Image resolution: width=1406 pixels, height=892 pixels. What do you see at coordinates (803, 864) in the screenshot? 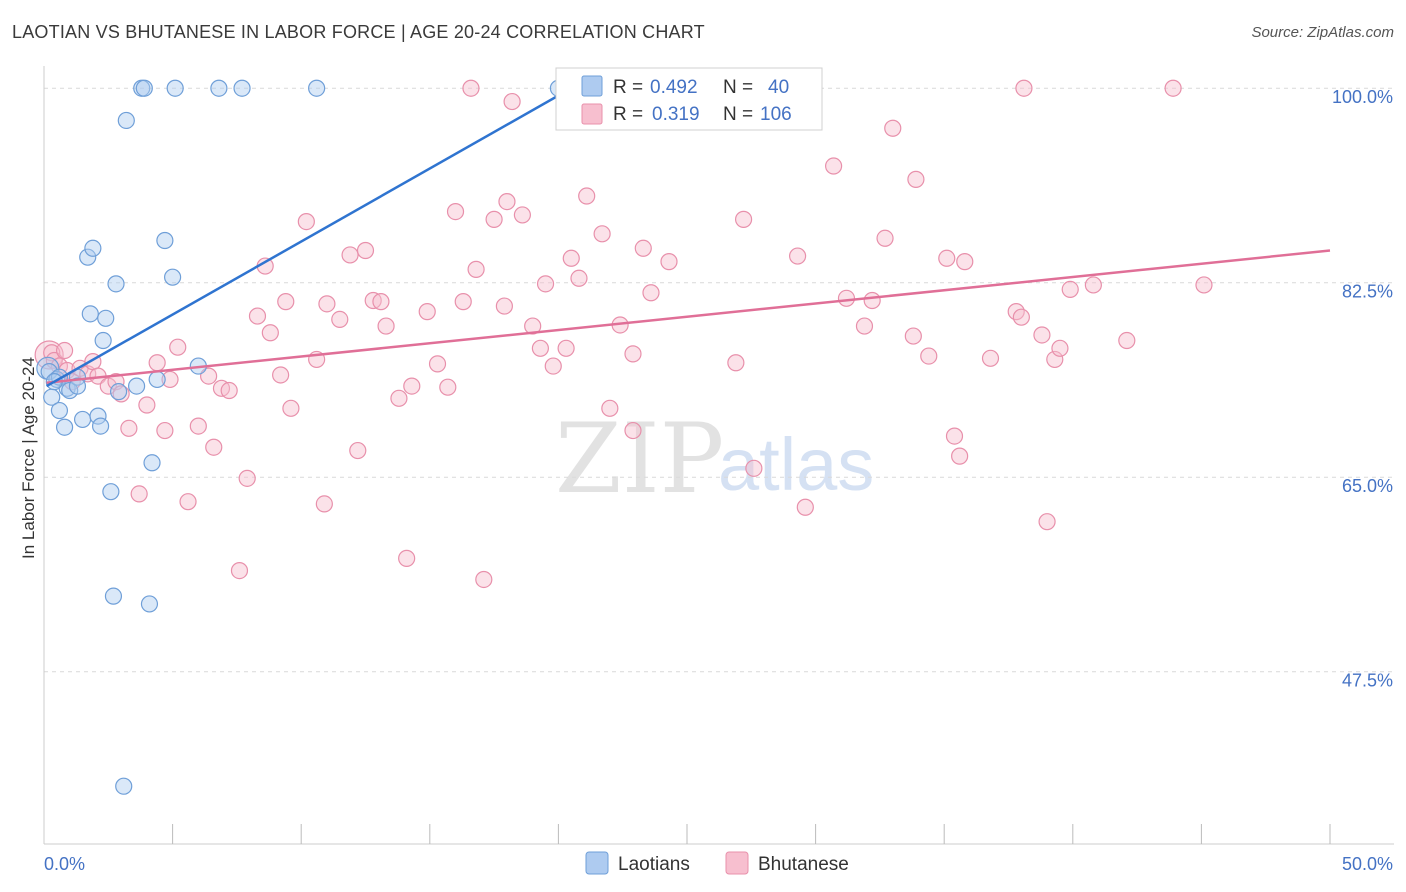
I see `bottom-legend-label-bhutanese: Bhutanese` at bounding box center [803, 864].